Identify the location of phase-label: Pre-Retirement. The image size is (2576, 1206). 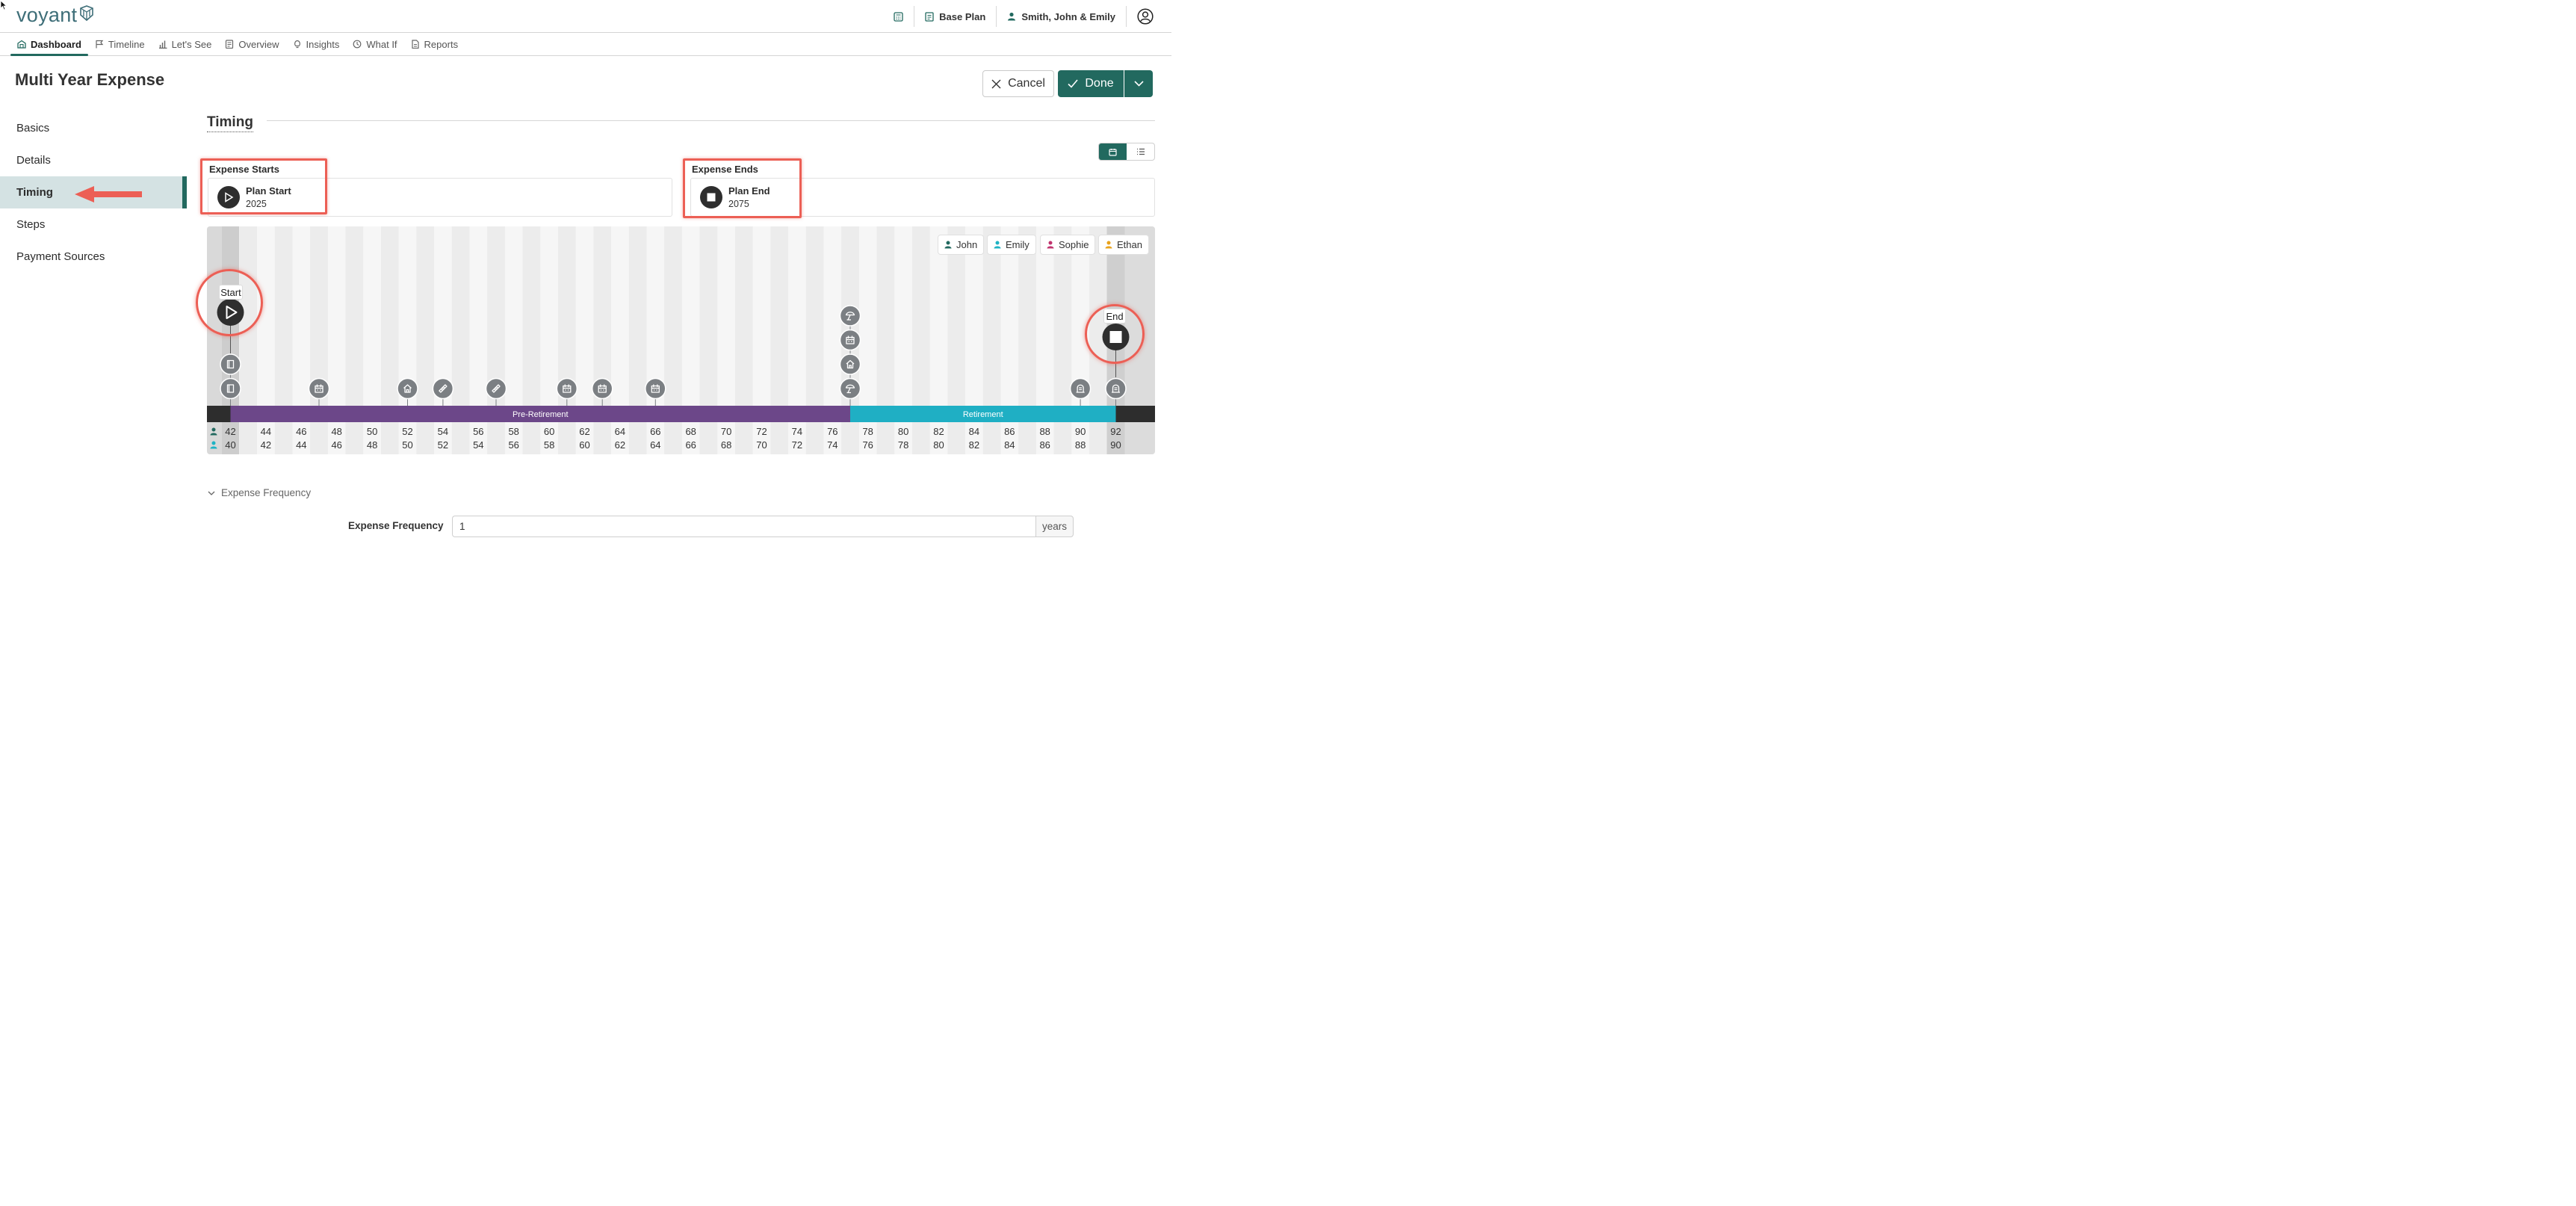
(541, 414).